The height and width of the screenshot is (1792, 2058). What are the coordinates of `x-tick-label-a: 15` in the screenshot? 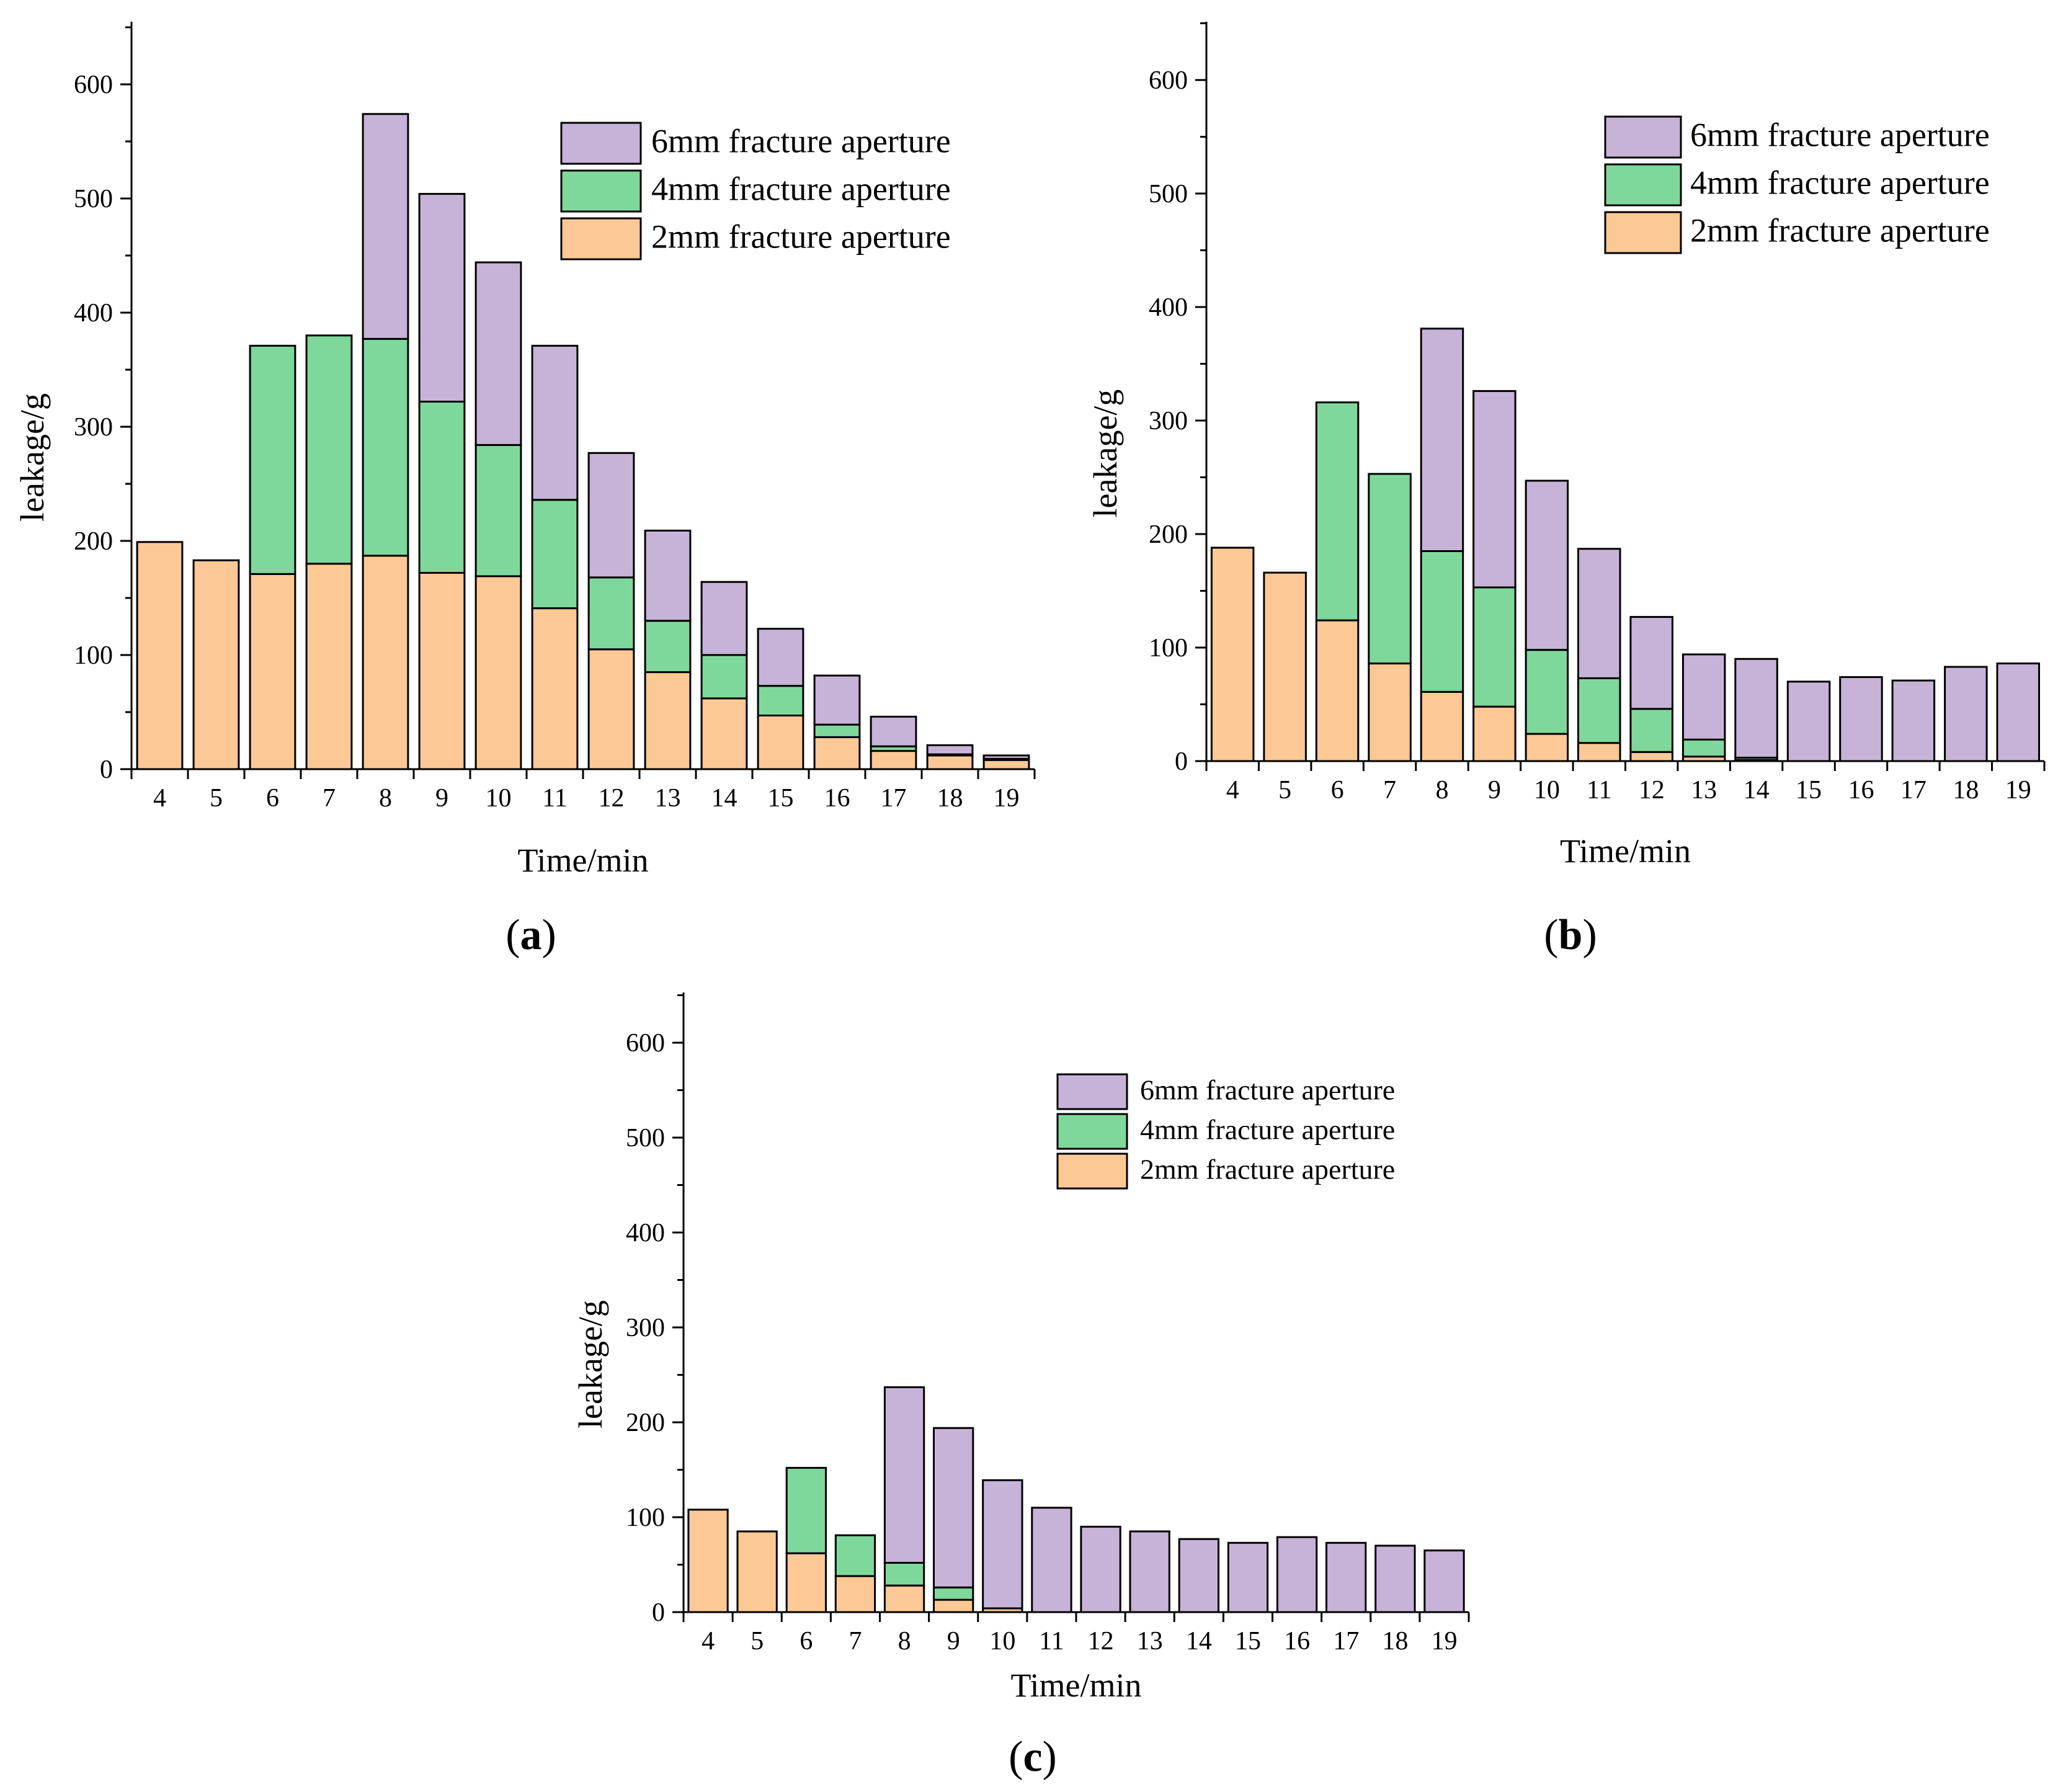 It's located at (781, 799).